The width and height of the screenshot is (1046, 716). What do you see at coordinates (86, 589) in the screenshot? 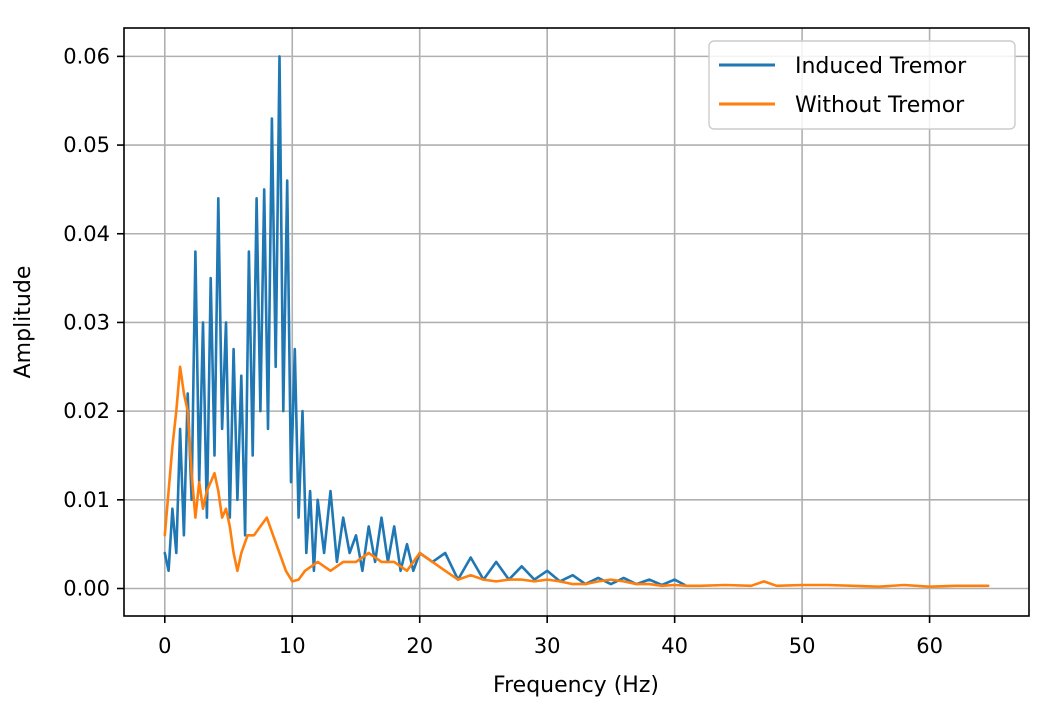
I see `y-tick-label: 0.00` at bounding box center [86, 589].